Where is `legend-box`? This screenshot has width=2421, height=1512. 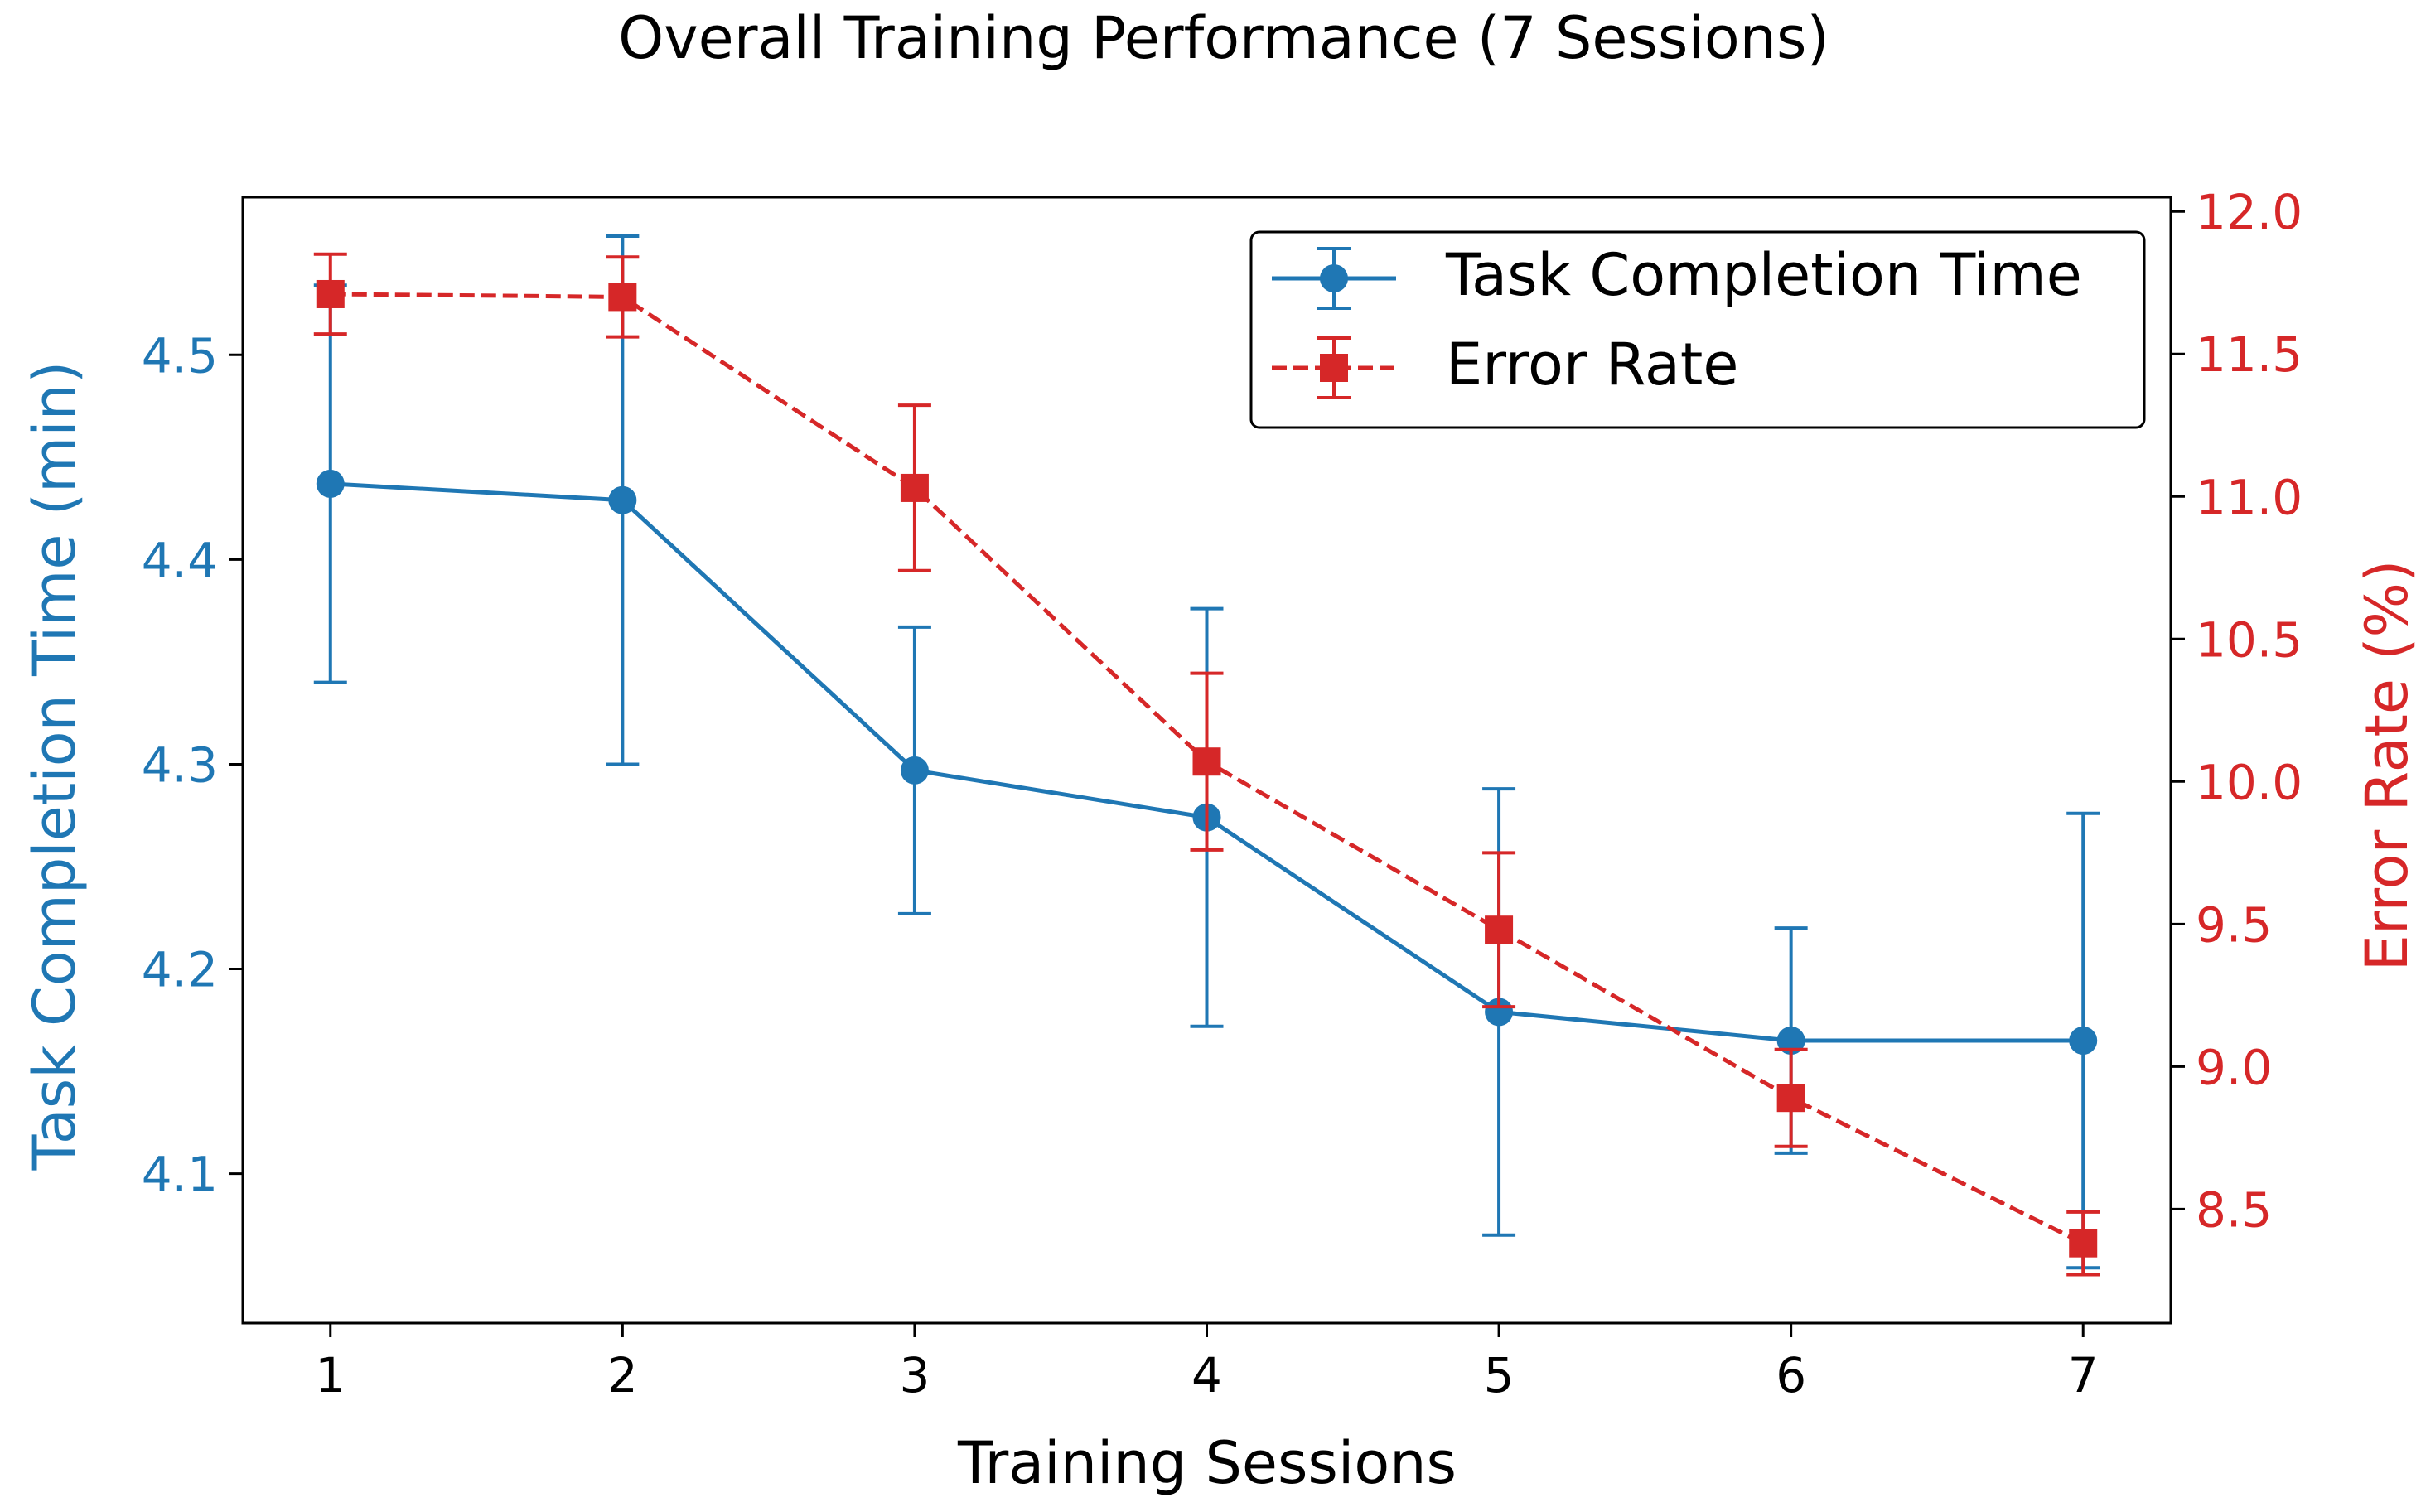 legend-box is located at coordinates (1697, 329).